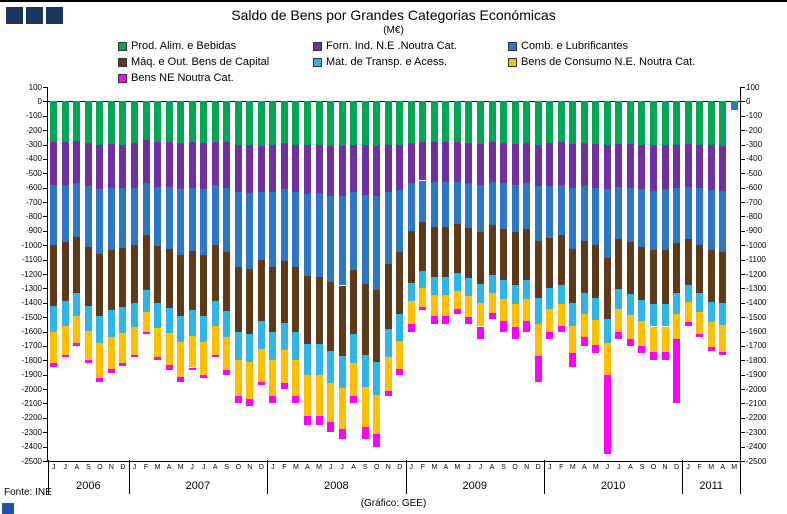 Image resolution: width=787 pixels, height=514 pixels. I want to click on y-axis-label-left: -800, so click(33, 216).